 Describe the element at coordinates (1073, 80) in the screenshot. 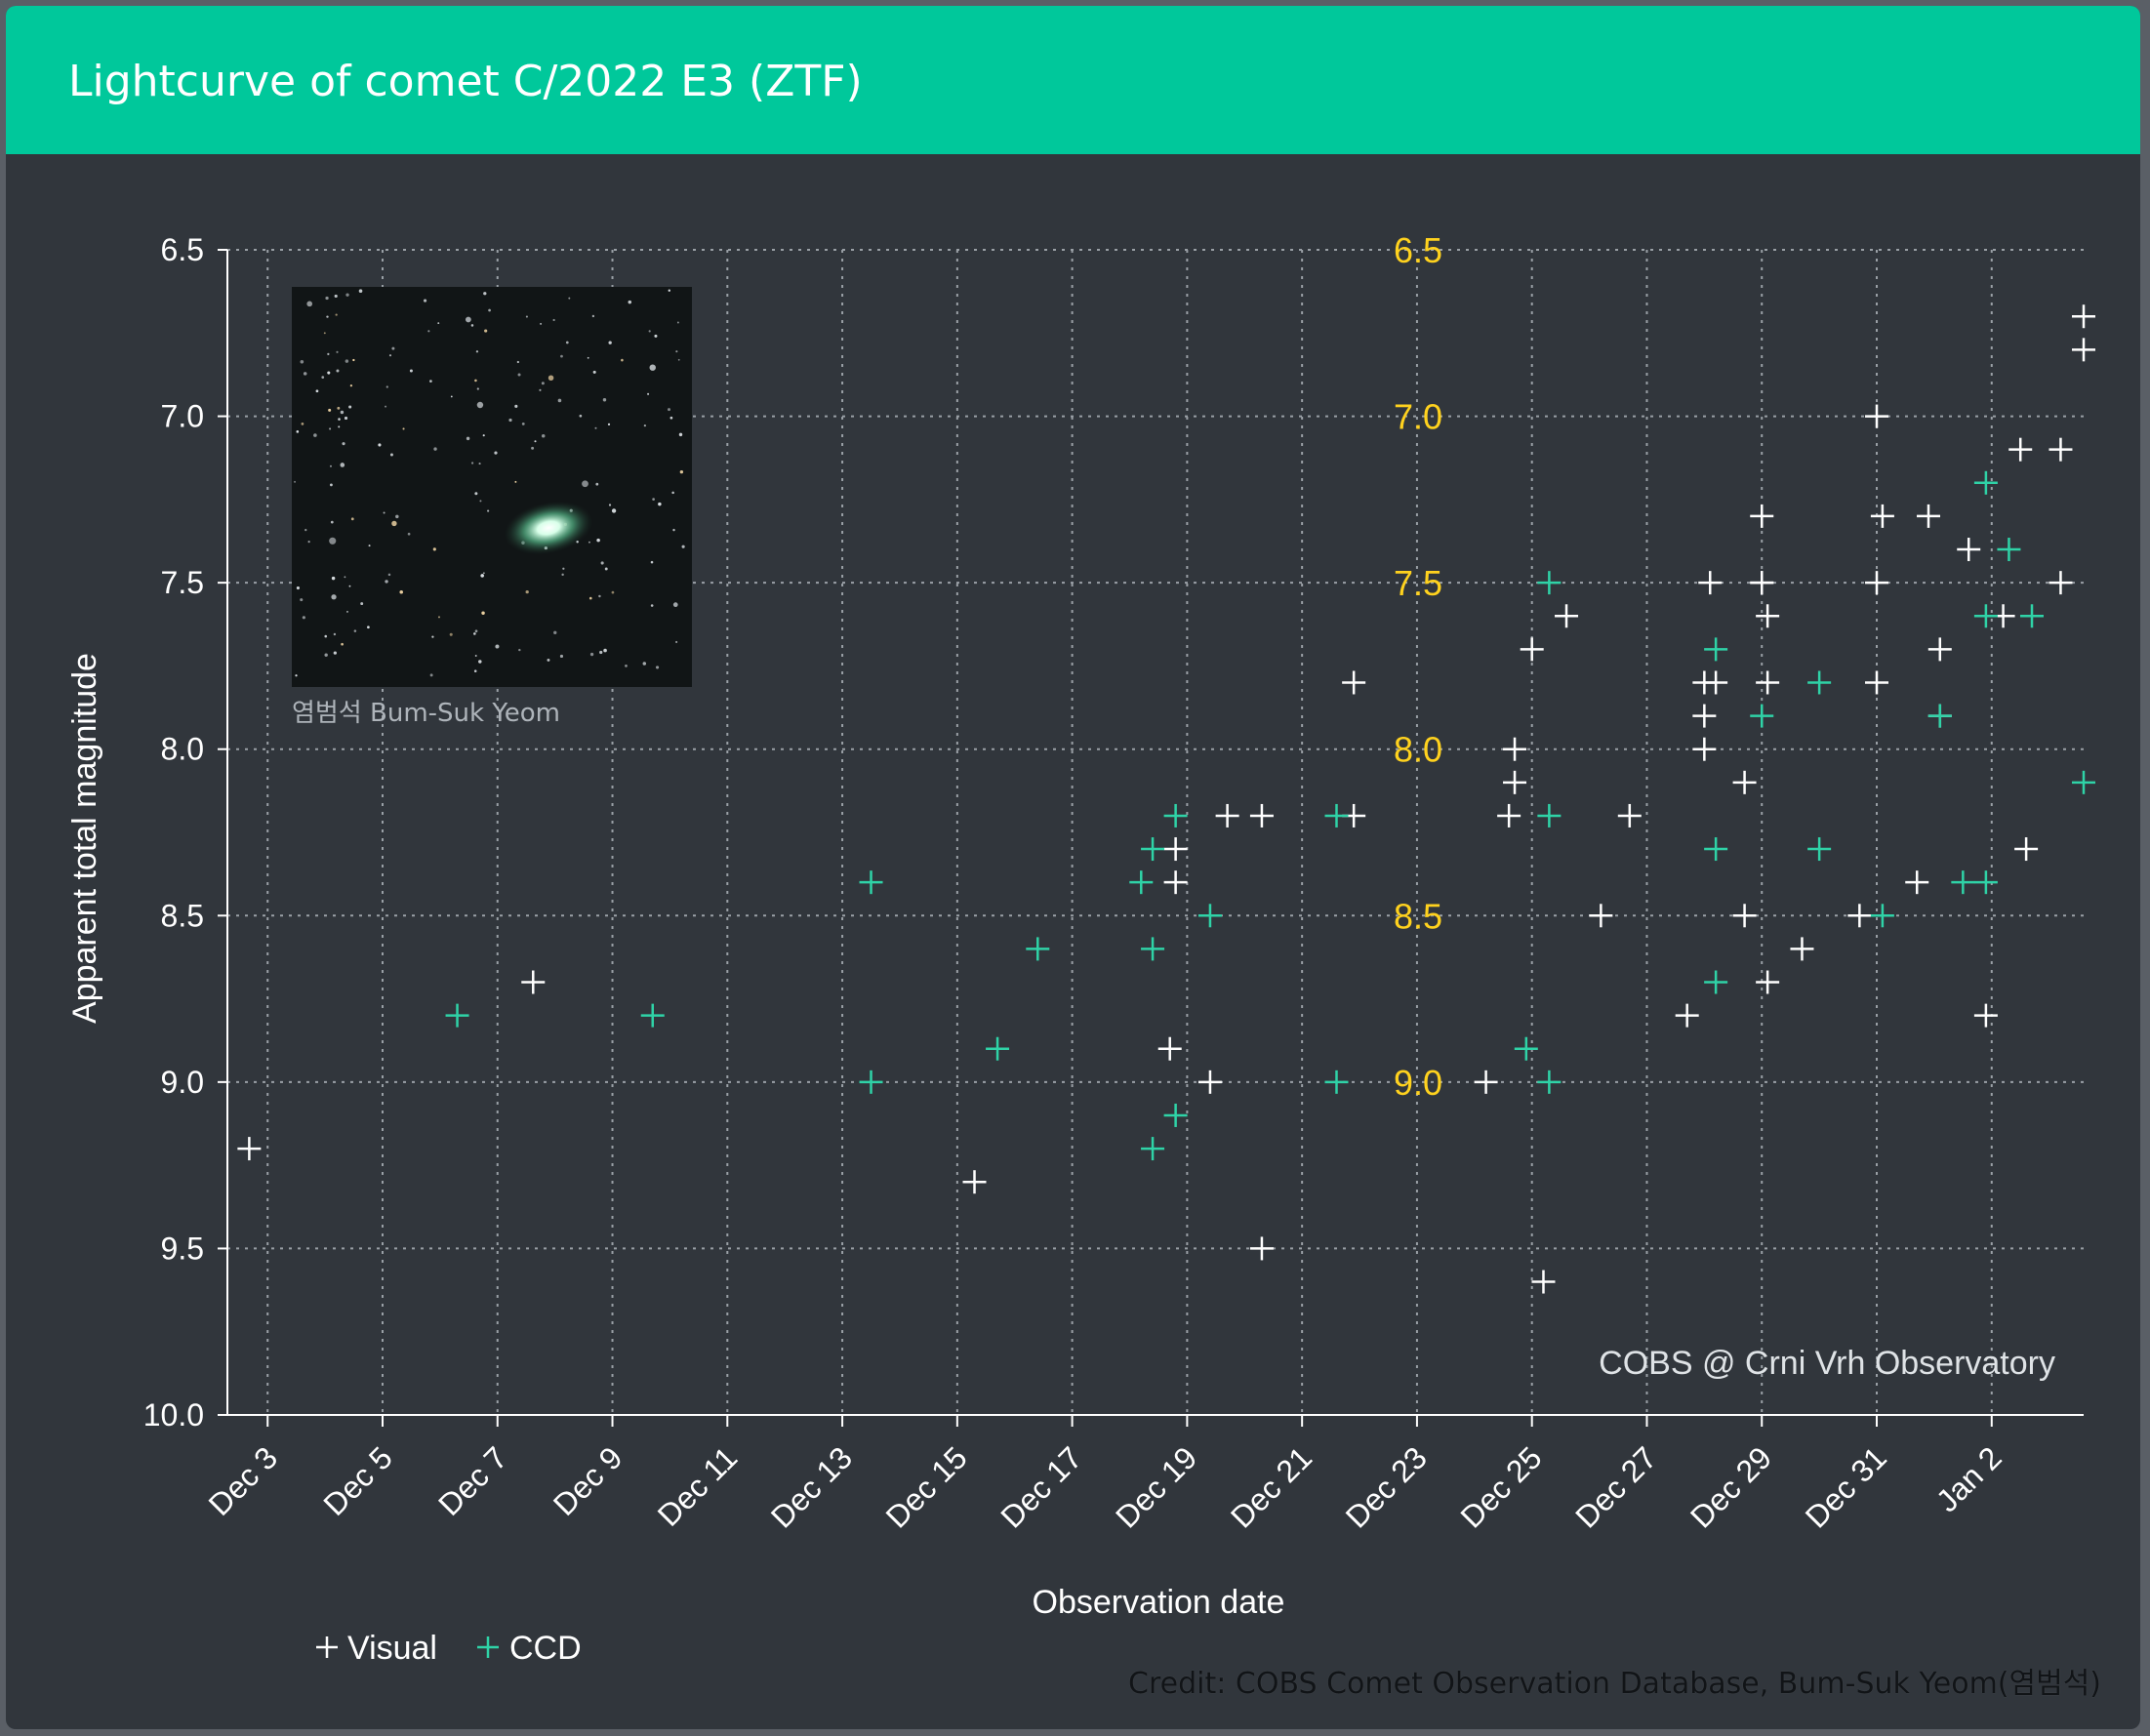

I see `header-bar: Lightcurve of comet C/2022 E3 (ZTF)` at that location.